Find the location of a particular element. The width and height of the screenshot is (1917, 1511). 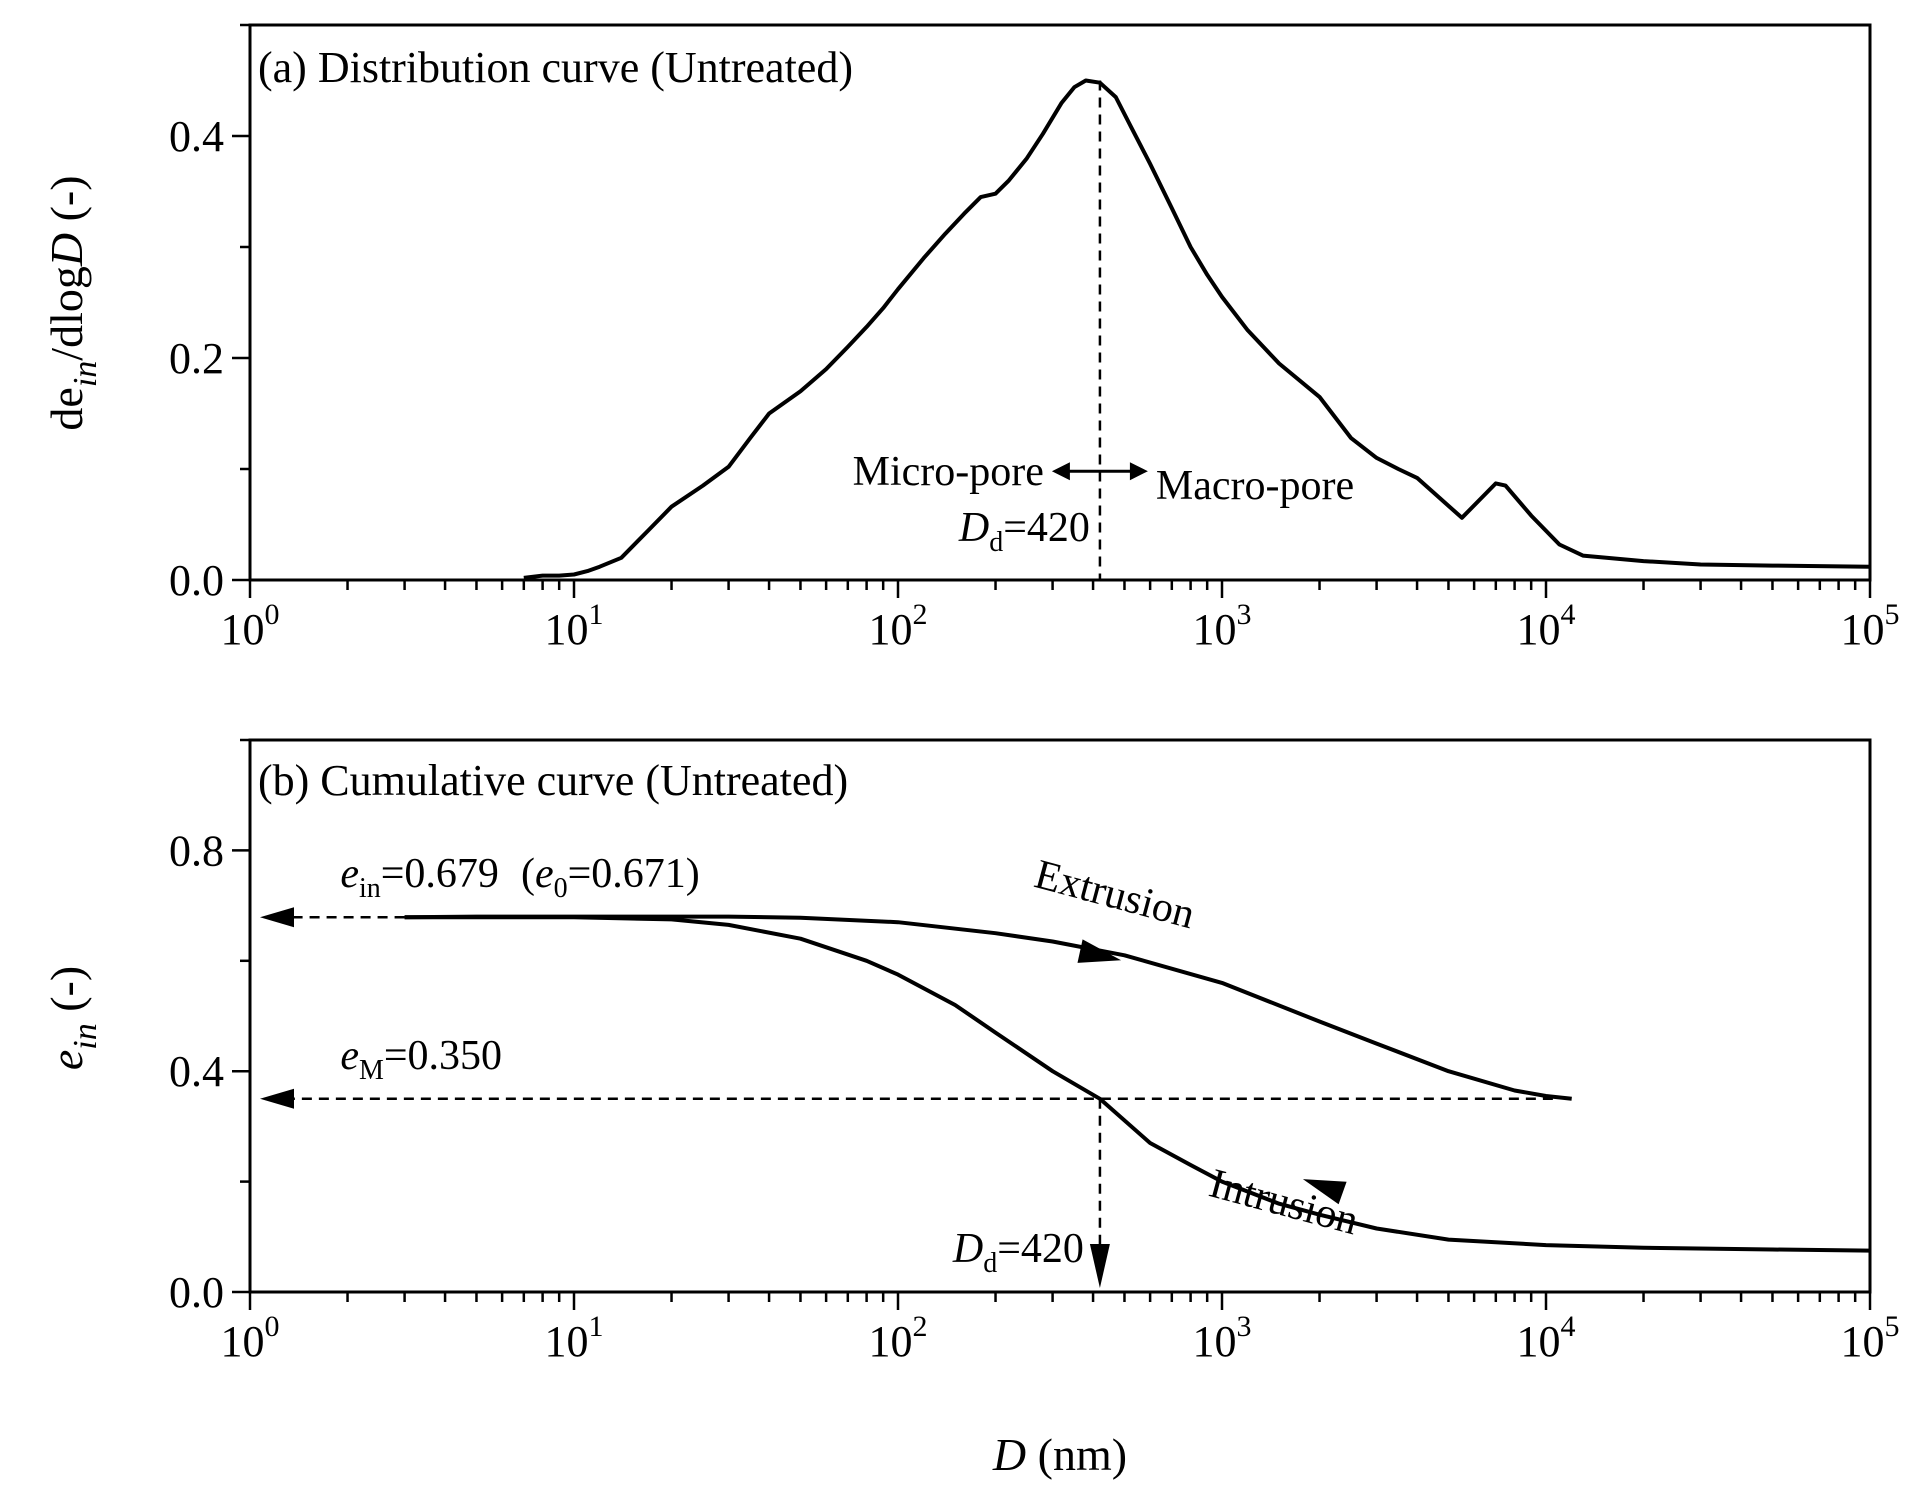

panel-b-y-tick-labels: 0.0 0.4 0.8 is located at coordinates (196, 1071).